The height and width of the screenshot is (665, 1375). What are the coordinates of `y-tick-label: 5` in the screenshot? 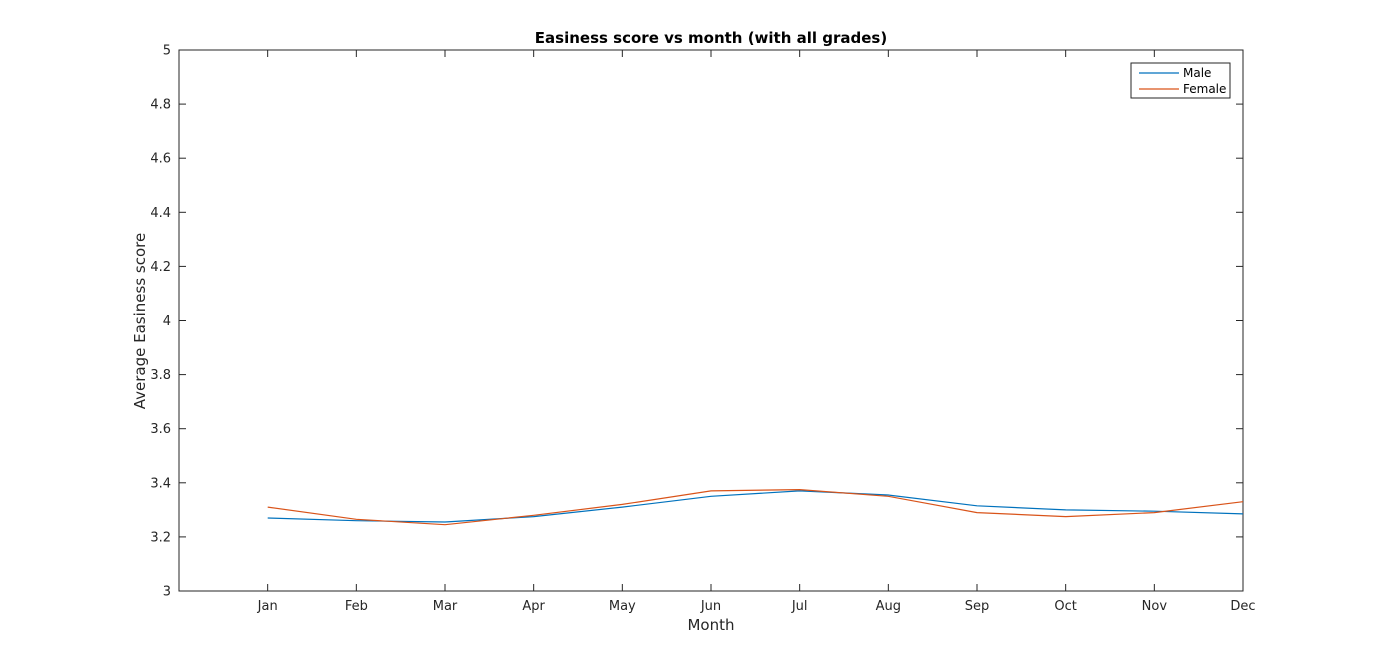 It's located at (167, 51).